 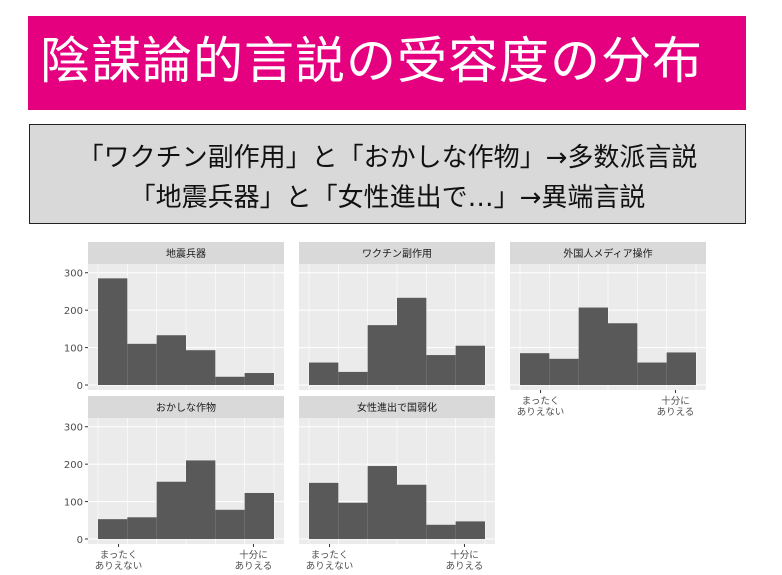 I want to click on facet-panel: ワクチン副作用, so click(x=397, y=316).